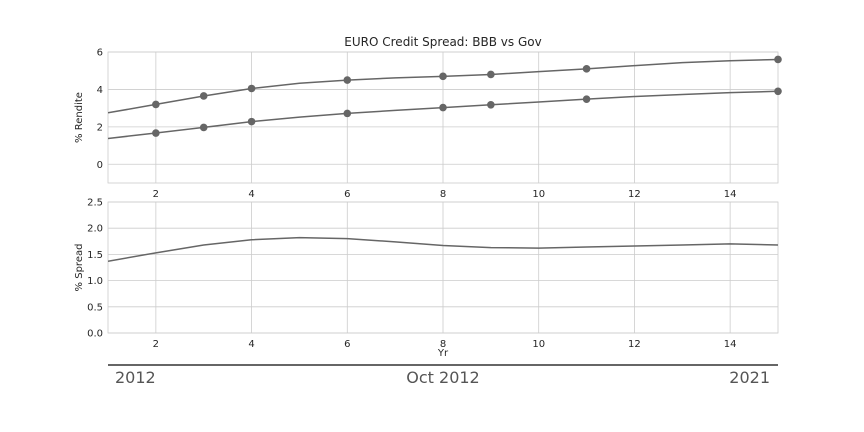 This screenshot has width=864, height=432. Describe the element at coordinates (79, 117) in the screenshot. I see `y-axis-title: % Rendite` at that location.